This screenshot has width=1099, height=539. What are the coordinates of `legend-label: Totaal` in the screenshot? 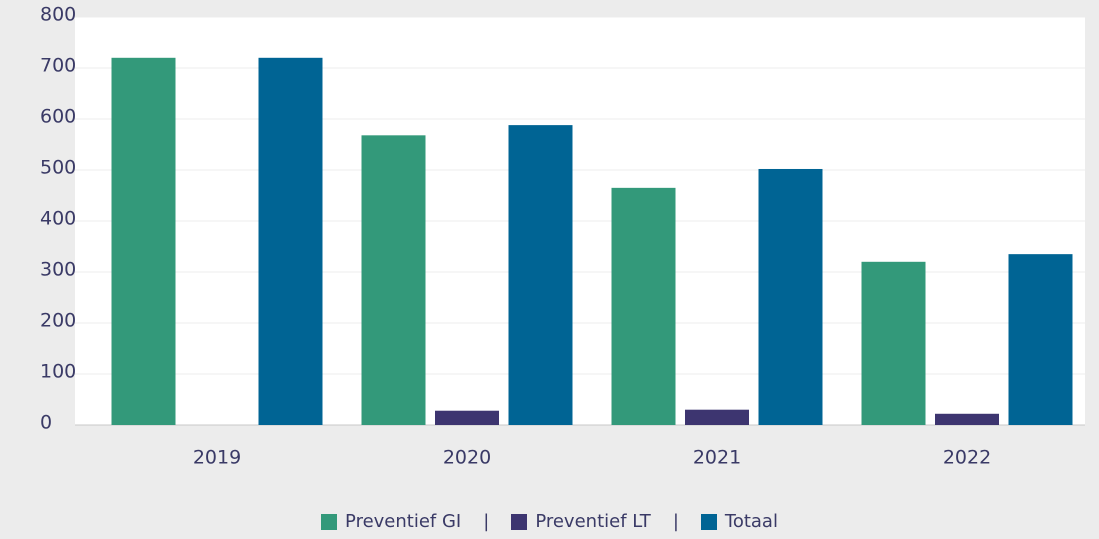 It's located at (751, 521).